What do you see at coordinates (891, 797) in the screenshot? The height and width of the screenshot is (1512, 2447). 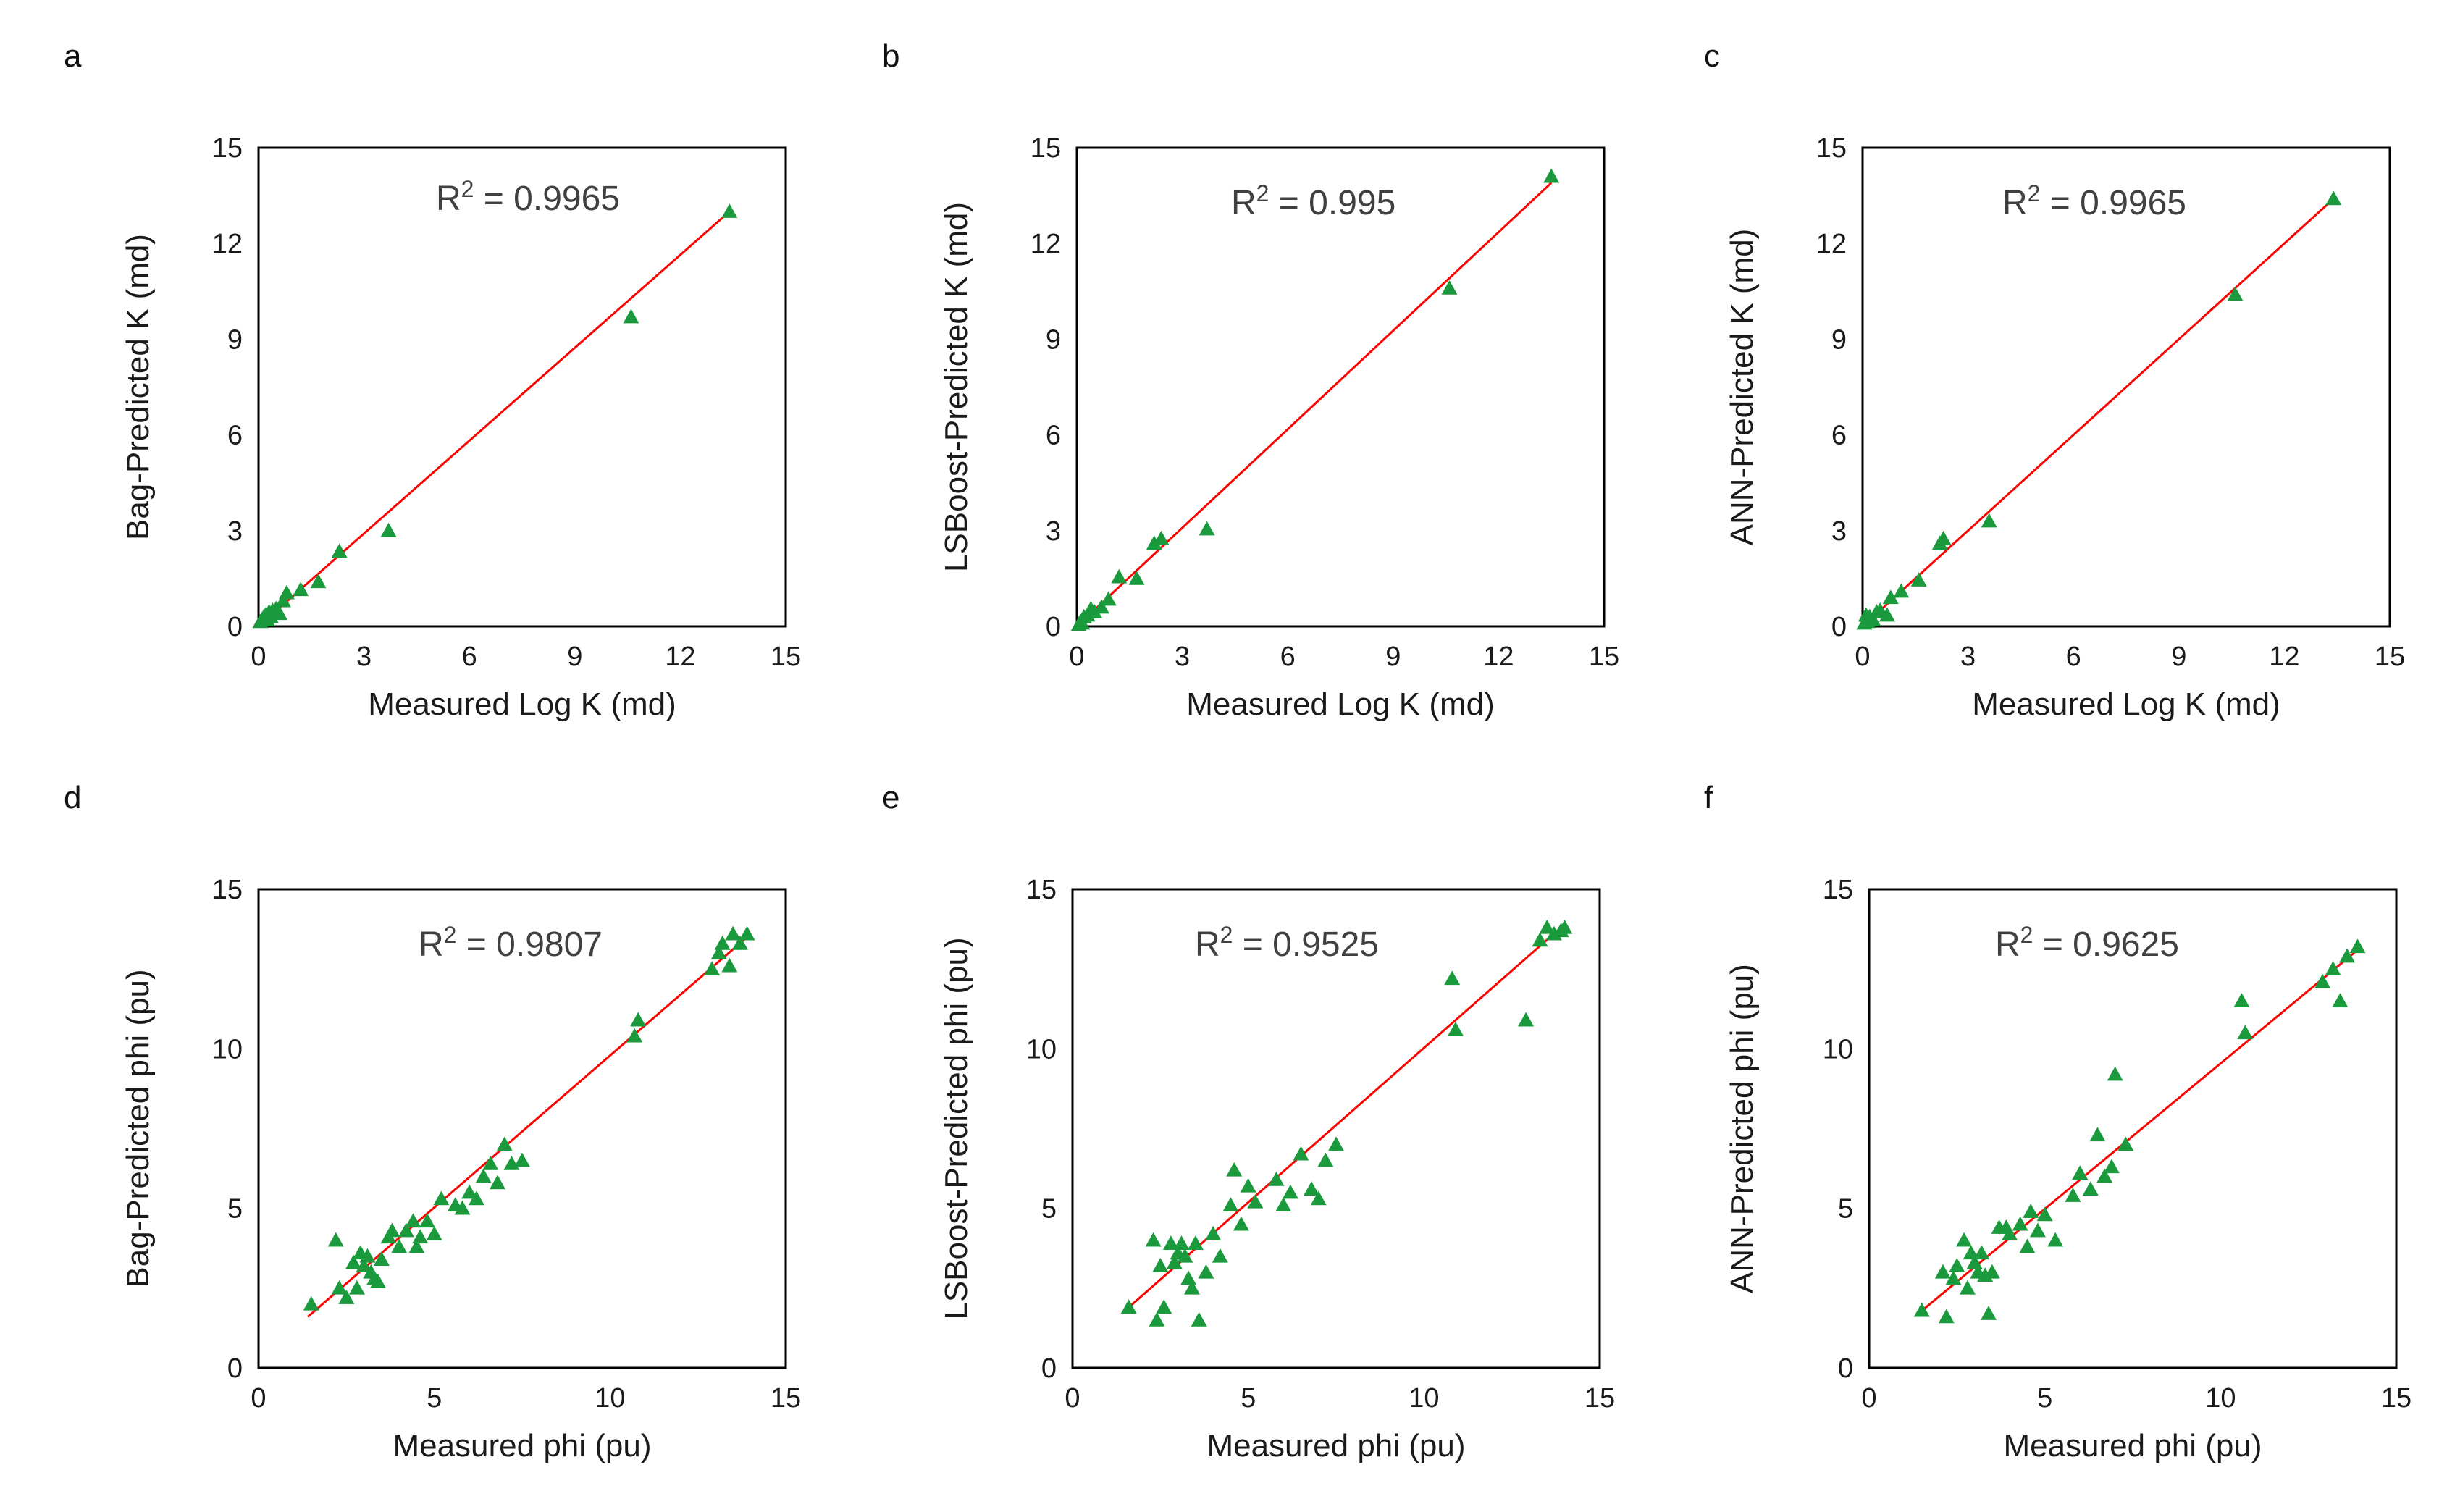 I see `panel-letter-e: e` at bounding box center [891, 797].